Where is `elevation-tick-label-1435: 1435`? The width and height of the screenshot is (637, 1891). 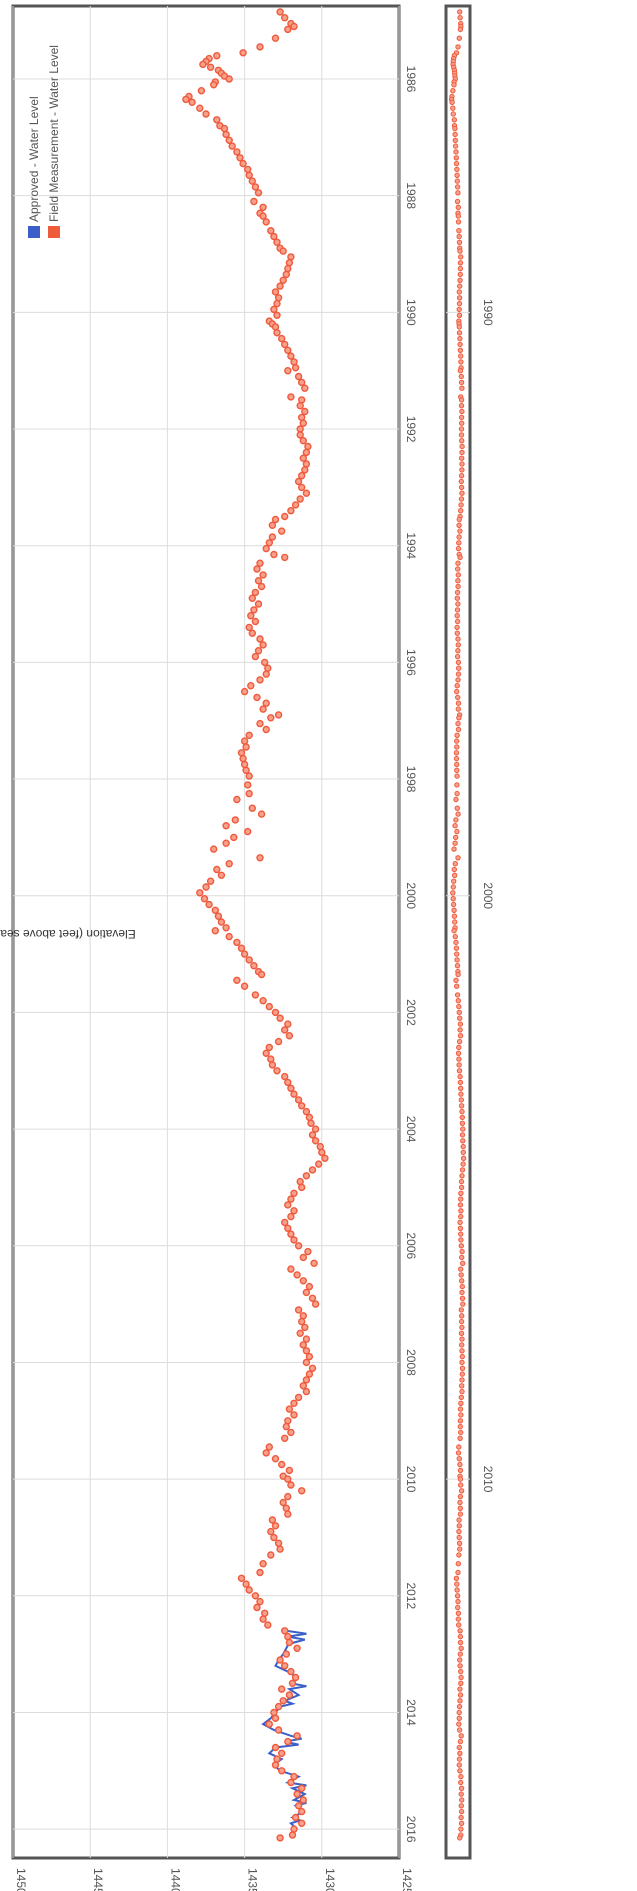 elevation-tick-label-1435: 1435 is located at coordinates (253, 1879).